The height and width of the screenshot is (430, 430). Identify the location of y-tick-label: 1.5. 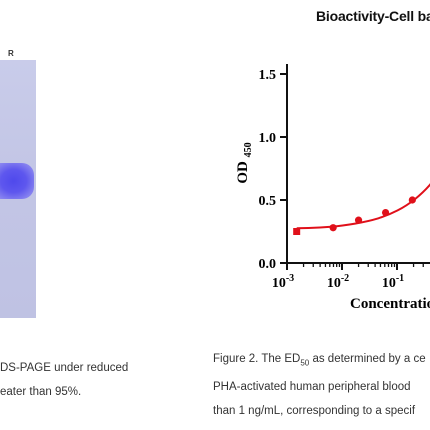
(268, 75).